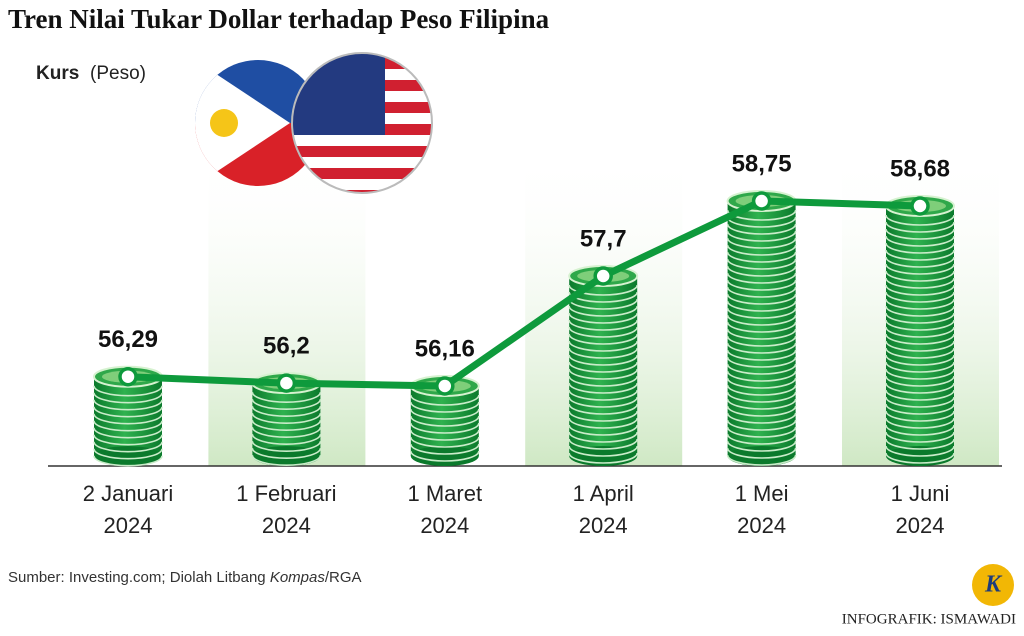  What do you see at coordinates (139, 577) in the screenshot?
I see `source-prefix: Sumber: Investing.com; Diolah Litbang` at bounding box center [139, 577].